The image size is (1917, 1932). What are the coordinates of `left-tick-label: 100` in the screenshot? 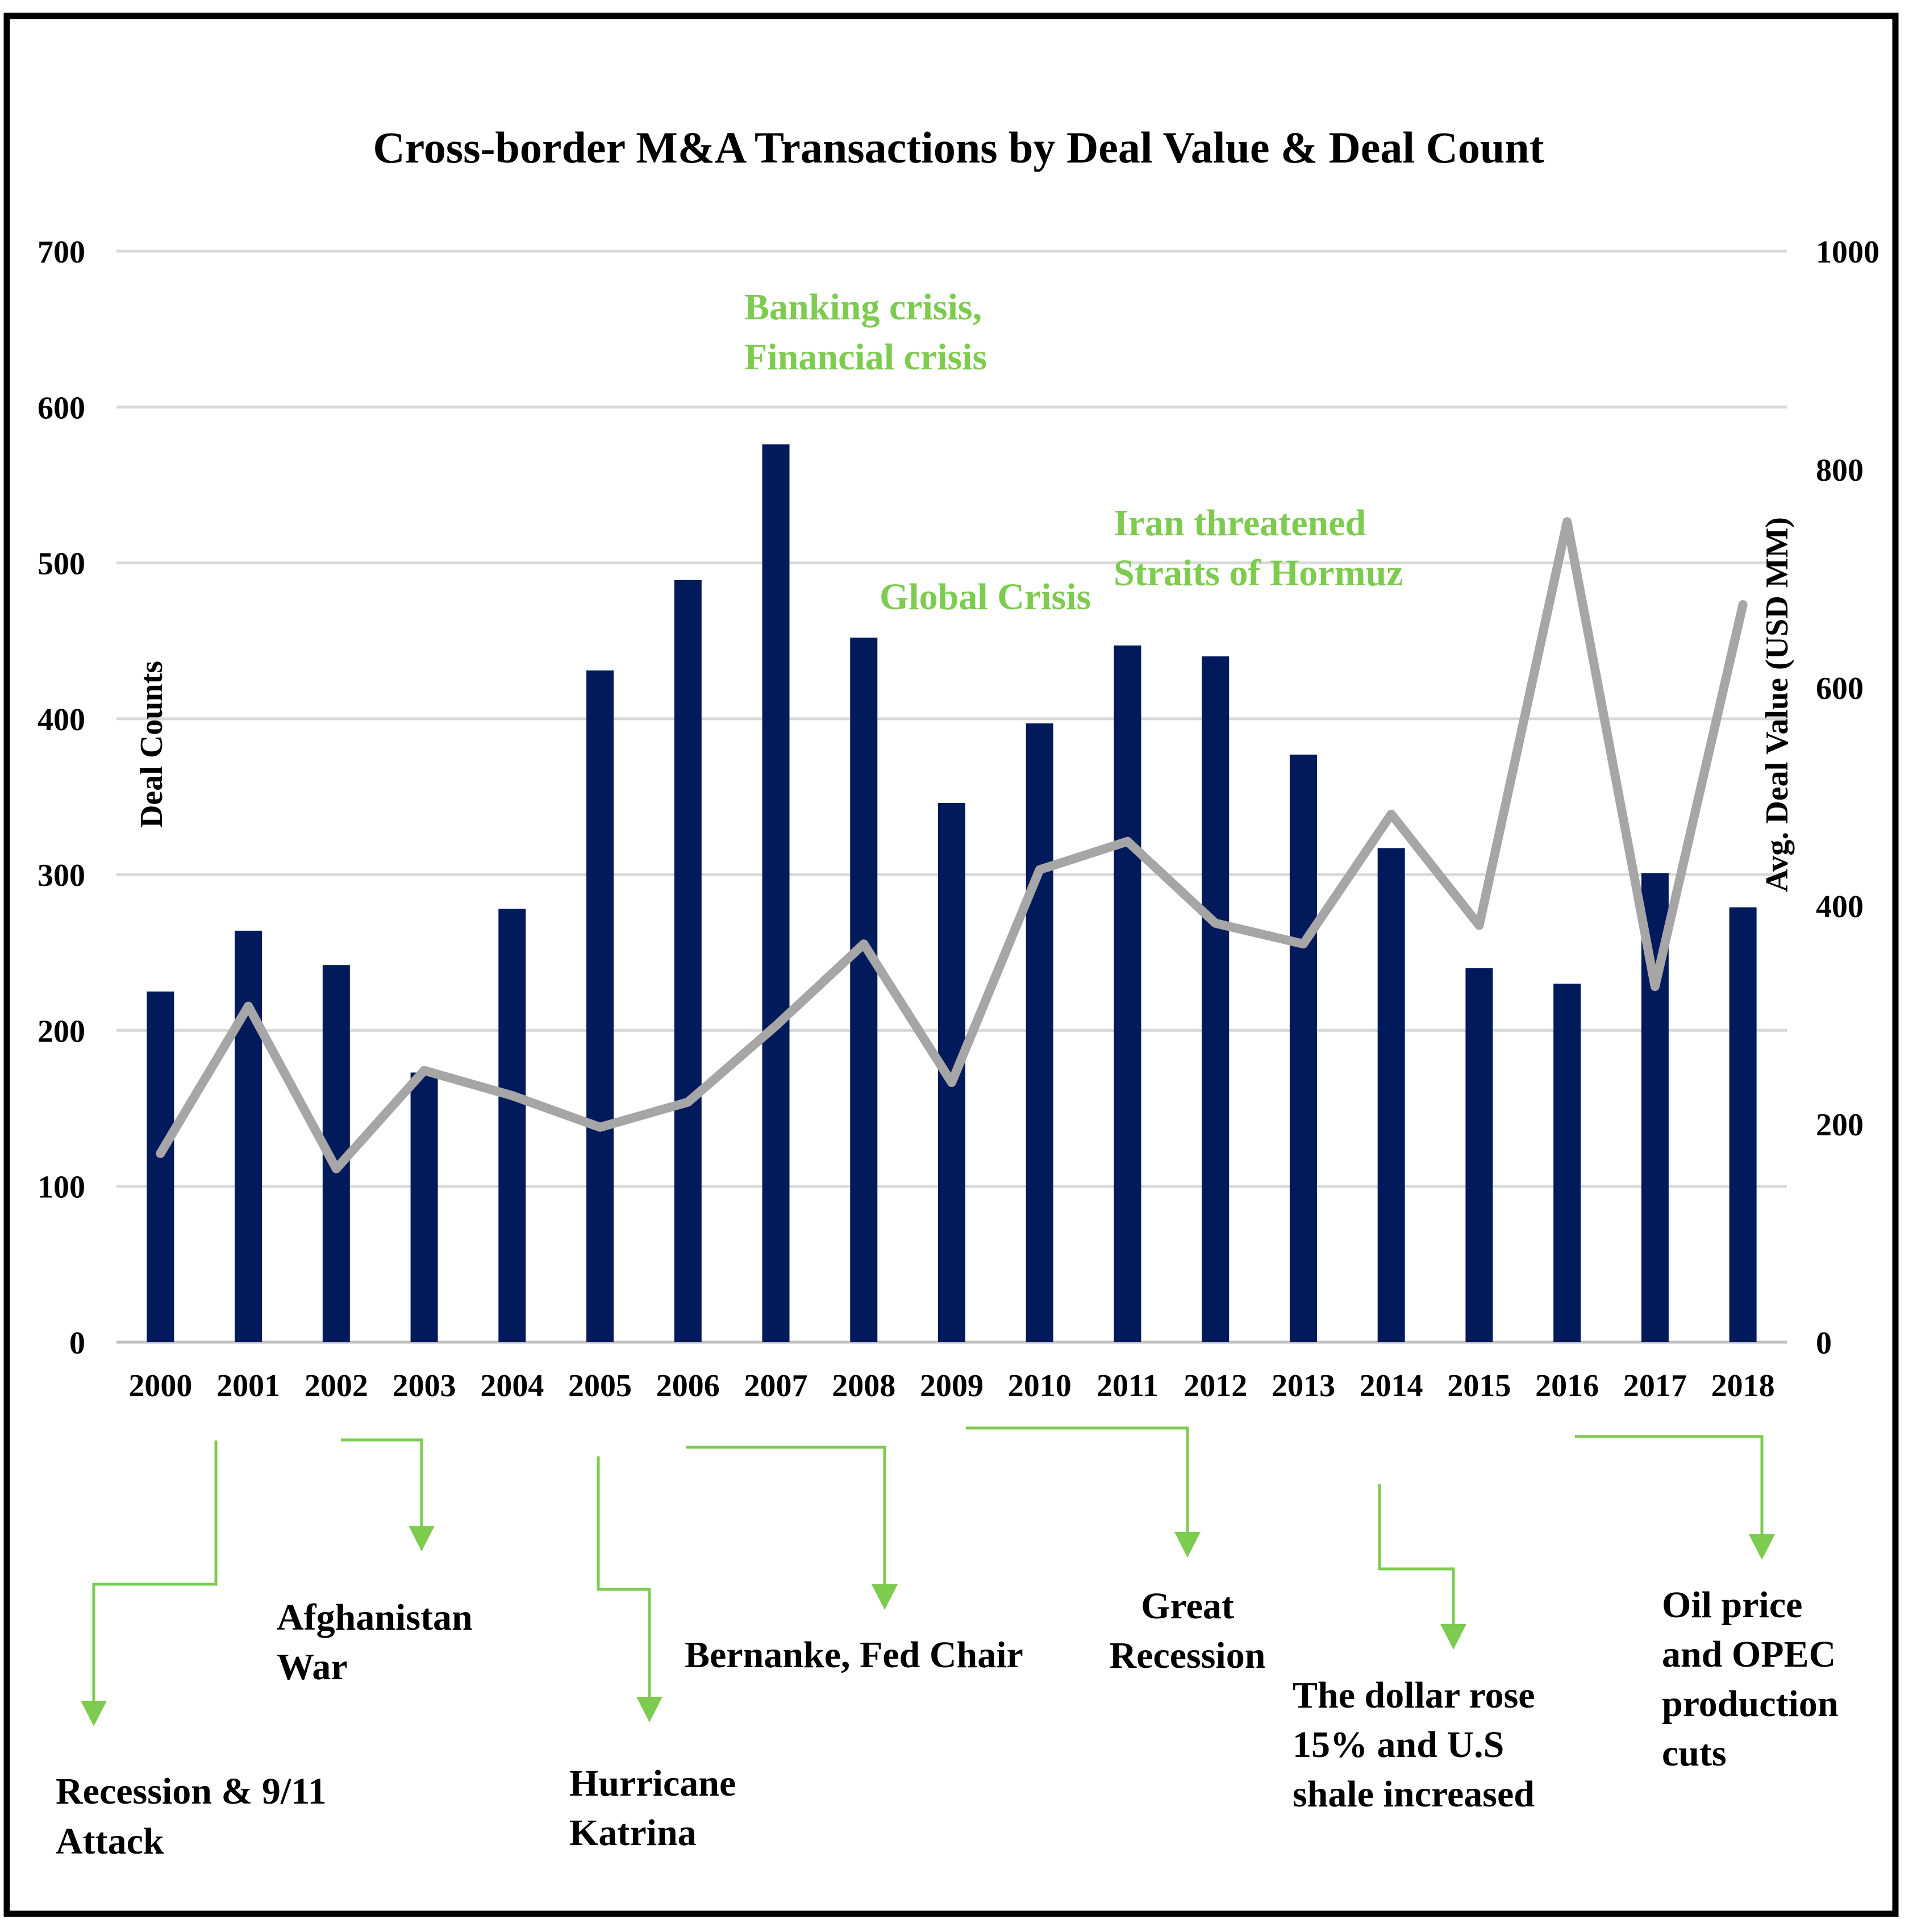 It's located at (61, 1187).